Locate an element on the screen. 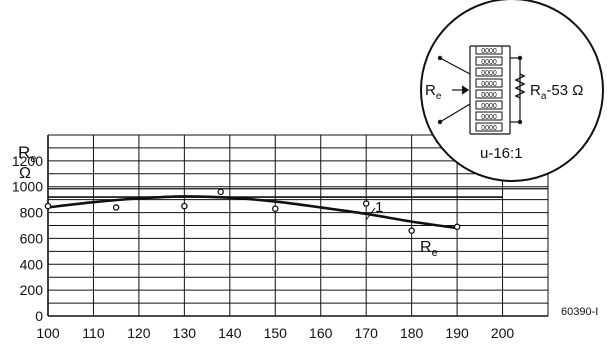 The width and height of the screenshot is (607, 344). series-layer is located at coordinates (297, 209).